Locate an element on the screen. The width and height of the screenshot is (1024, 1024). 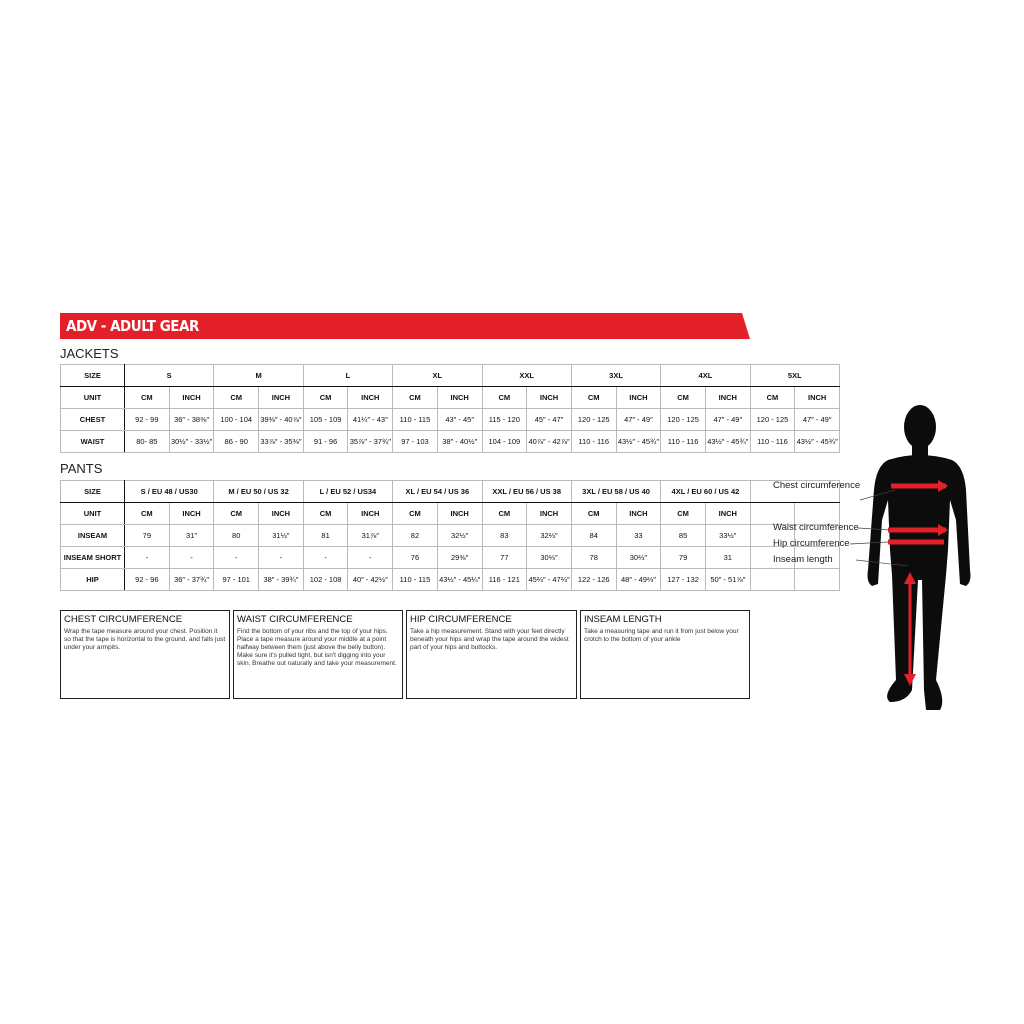
table-cell: 30½″ - 33½″ is located at coordinates (191, 441).